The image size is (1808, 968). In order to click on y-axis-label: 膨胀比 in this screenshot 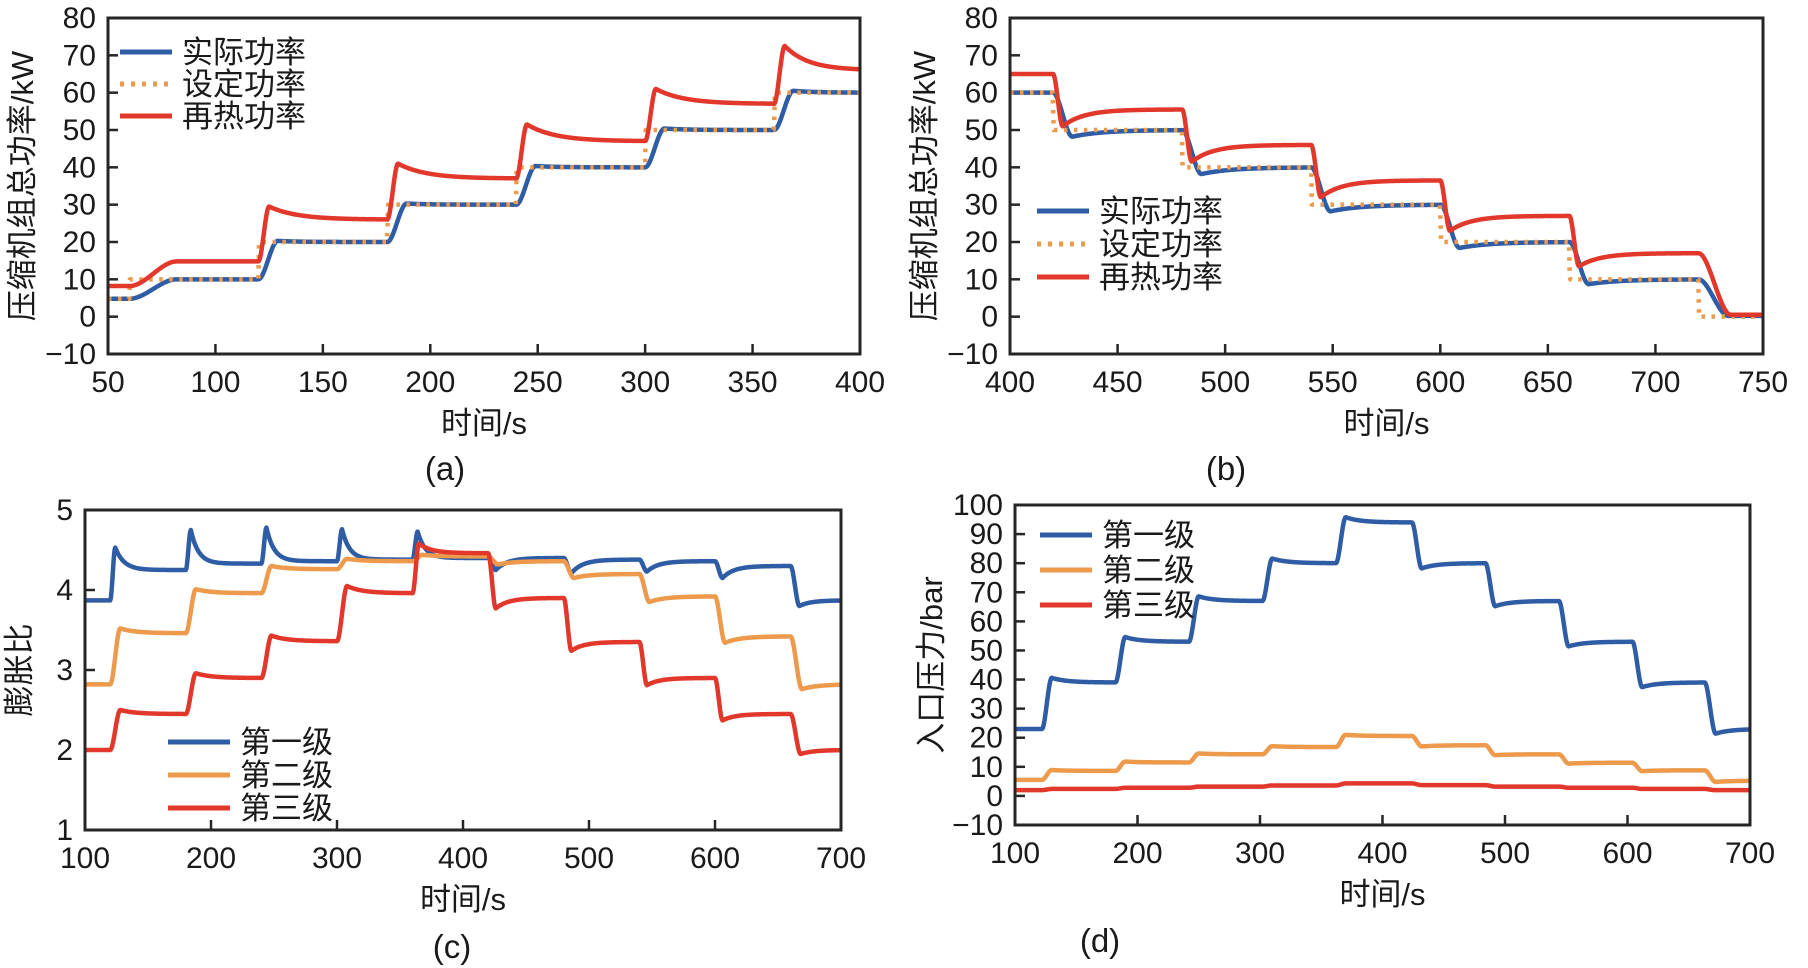, I will do `click(19, 670)`.